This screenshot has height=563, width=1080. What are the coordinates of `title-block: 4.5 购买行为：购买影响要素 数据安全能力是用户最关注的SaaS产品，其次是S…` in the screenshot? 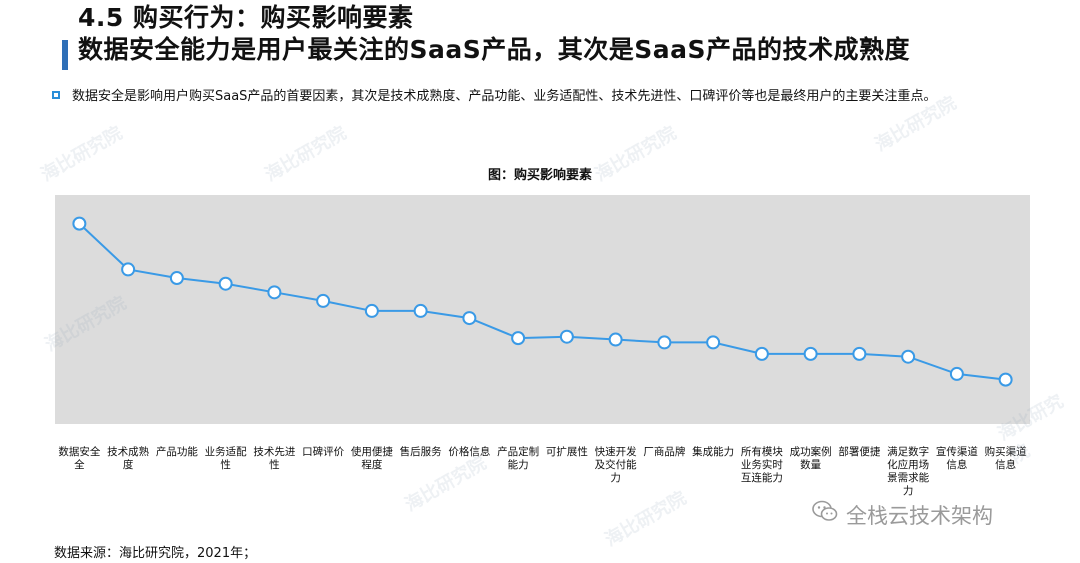 It's located at (494, 34).